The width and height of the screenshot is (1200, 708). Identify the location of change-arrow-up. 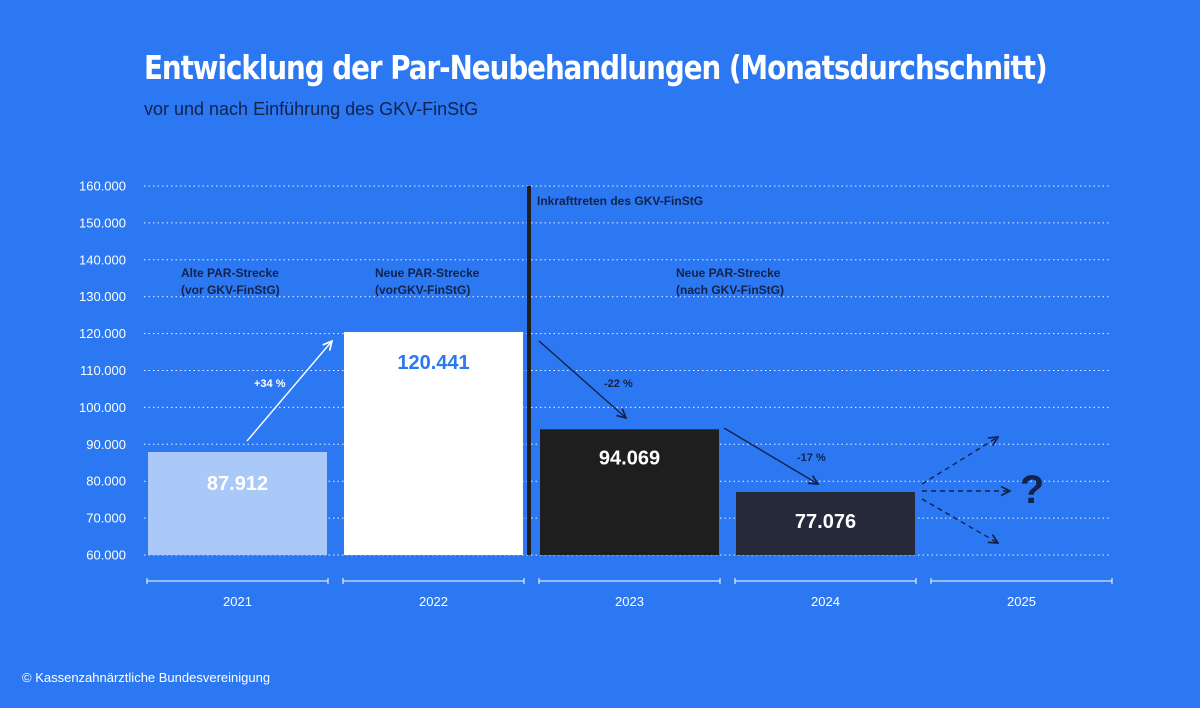
(289, 391).